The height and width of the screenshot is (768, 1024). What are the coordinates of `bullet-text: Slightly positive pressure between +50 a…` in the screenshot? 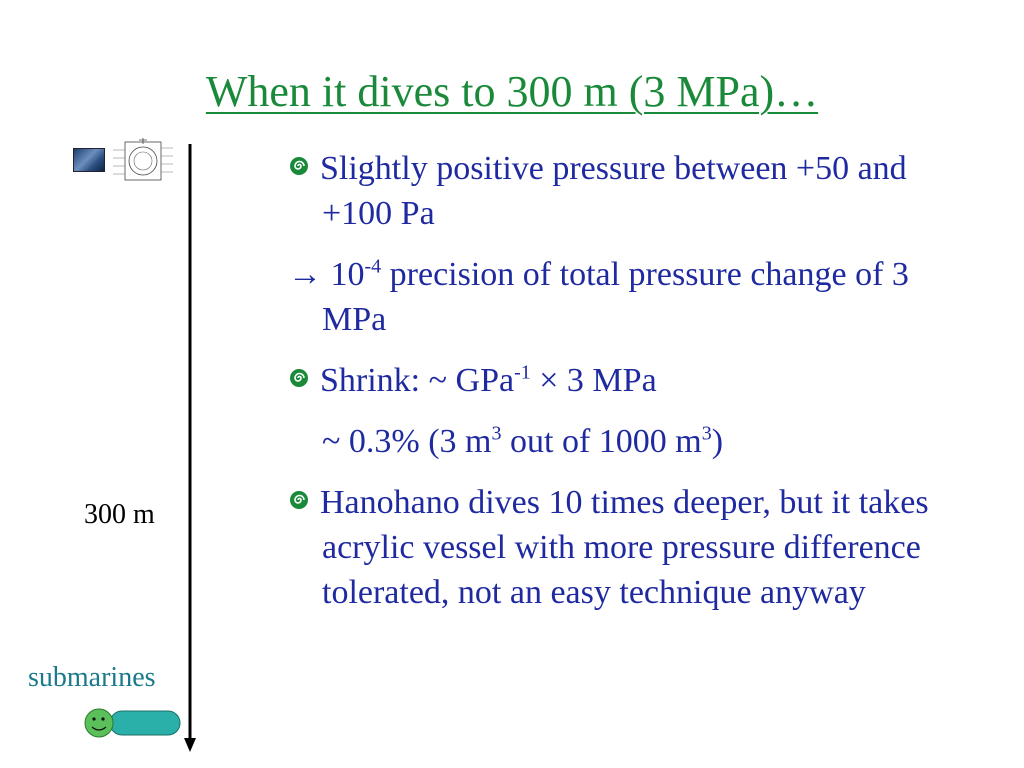 It's located at (613, 191).